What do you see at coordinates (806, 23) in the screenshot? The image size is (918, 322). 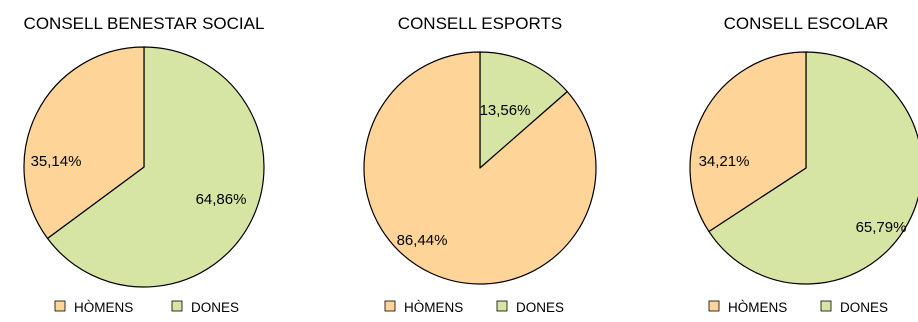 I see `chart-title: CONSELL ESCOLAR` at bounding box center [806, 23].